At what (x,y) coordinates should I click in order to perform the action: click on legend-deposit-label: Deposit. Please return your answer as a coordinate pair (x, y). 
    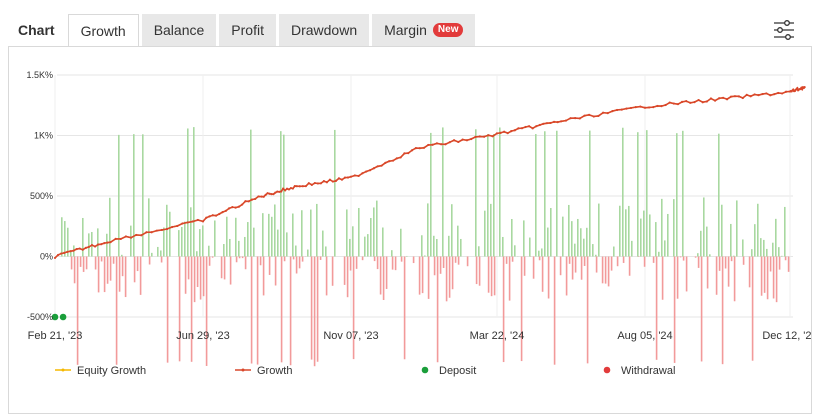
    Looking at the image, I should click on (457, 371).